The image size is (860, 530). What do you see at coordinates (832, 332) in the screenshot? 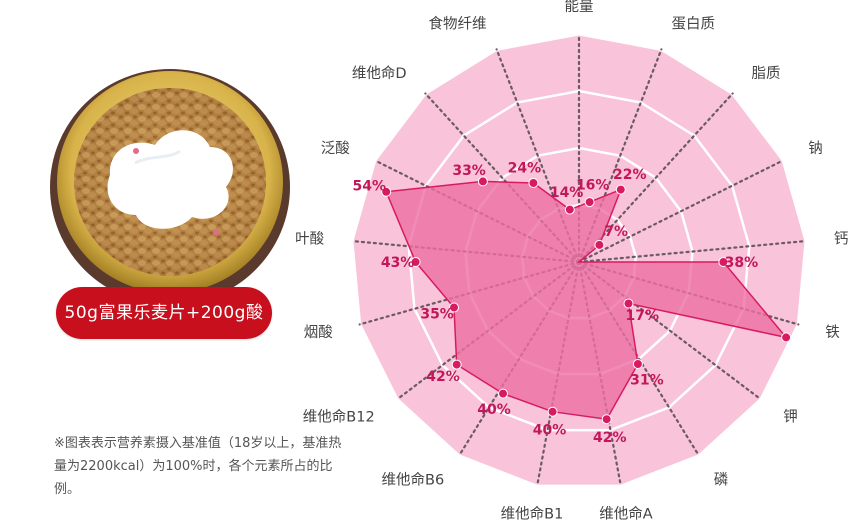
I see `radar-axis-label: 铁` at bounding box center [832, 332].